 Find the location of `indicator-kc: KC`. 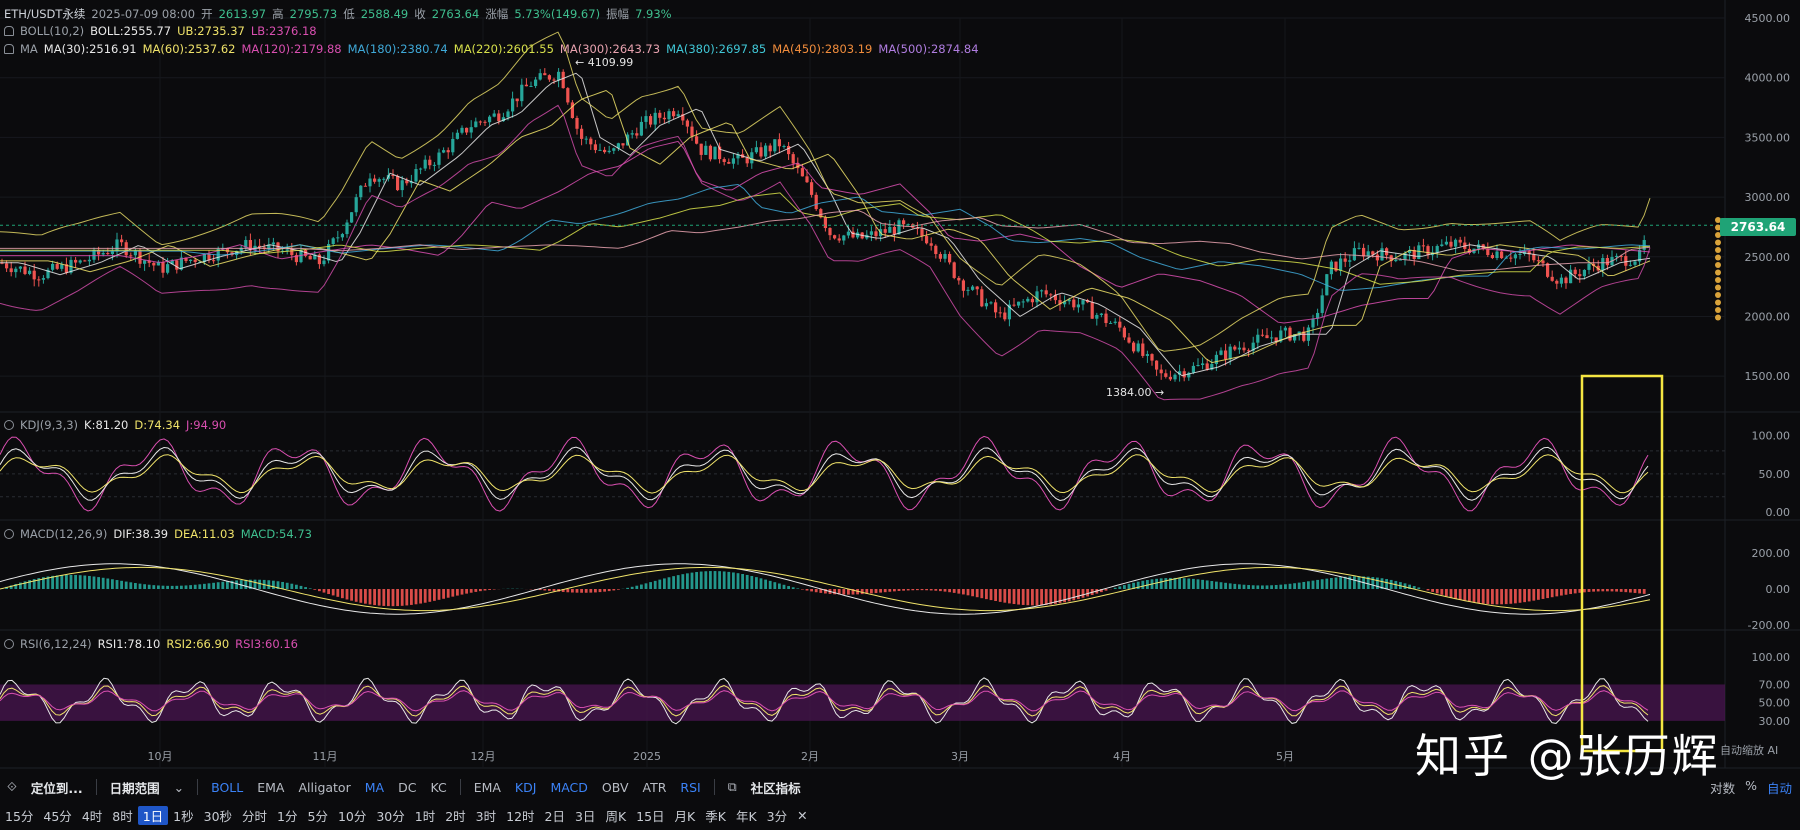

indicator-kc: KC is located at coordinates (438, 787).